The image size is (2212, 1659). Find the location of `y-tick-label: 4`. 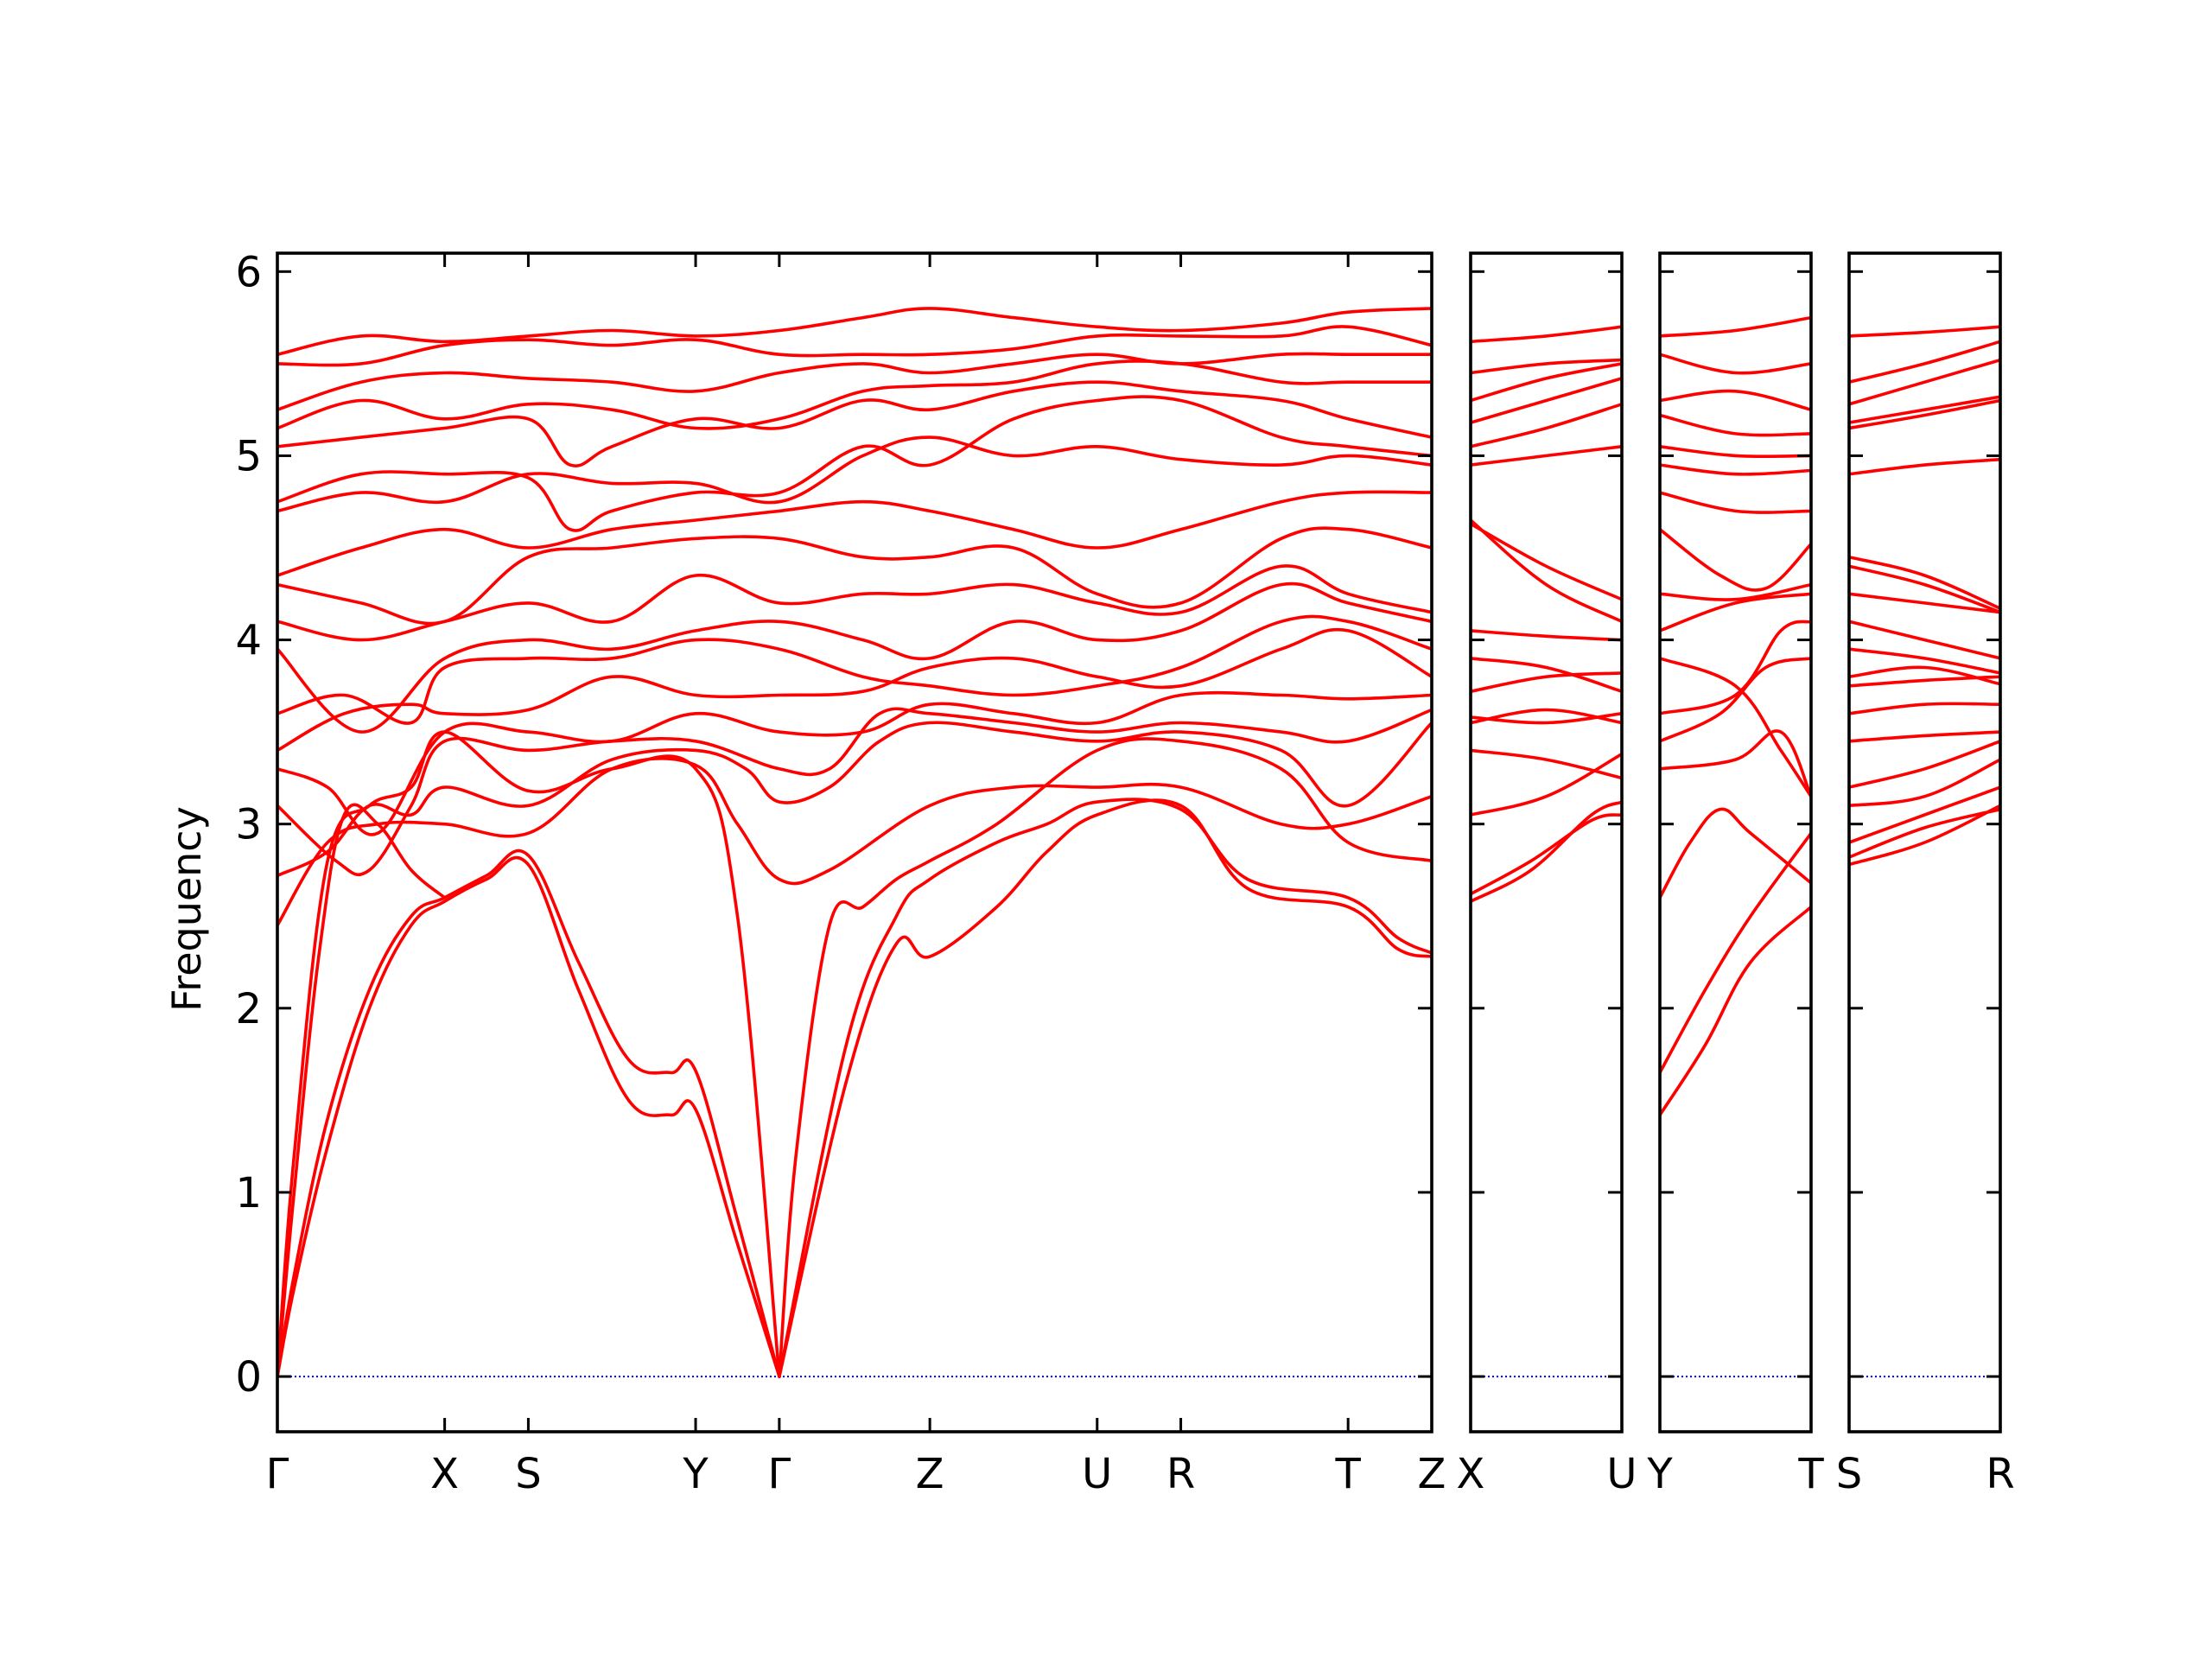

y-tick-label: 4 is located at coordinates (248, 641).